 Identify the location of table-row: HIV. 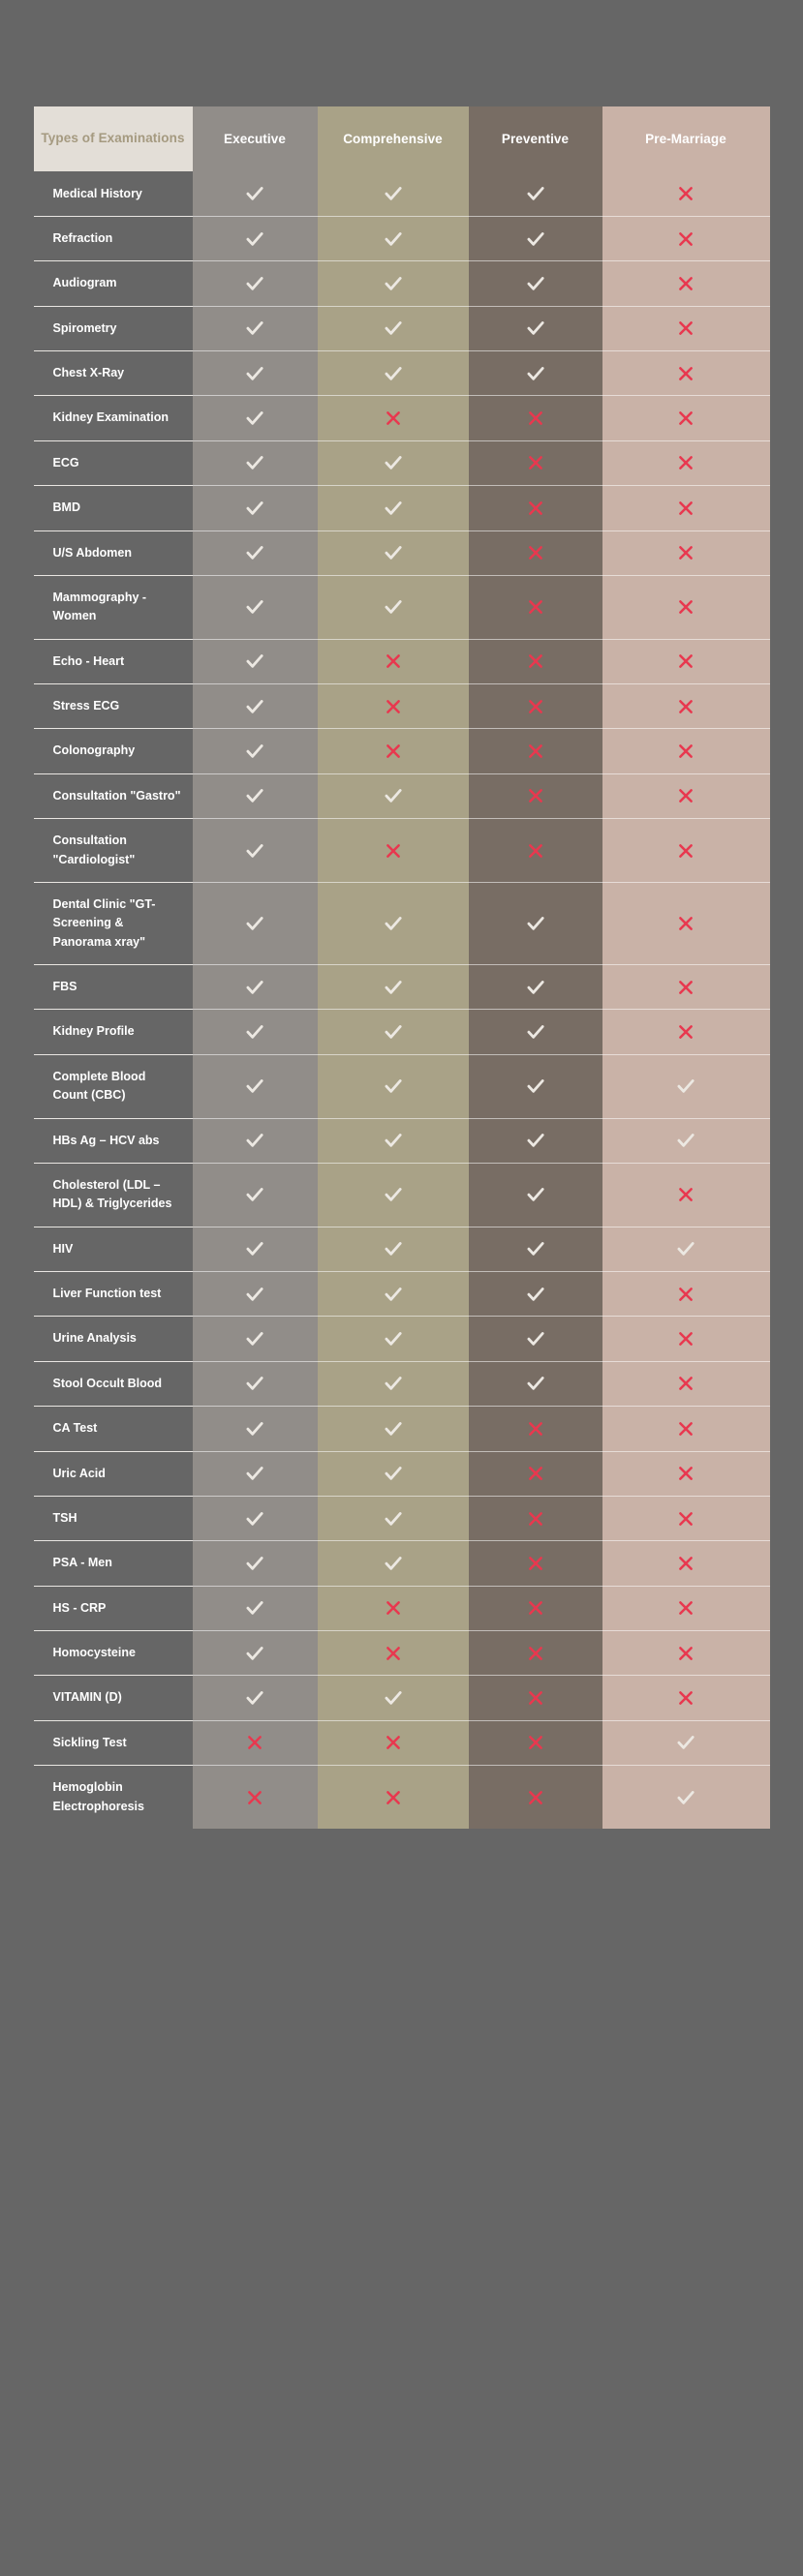
(401, 1249).